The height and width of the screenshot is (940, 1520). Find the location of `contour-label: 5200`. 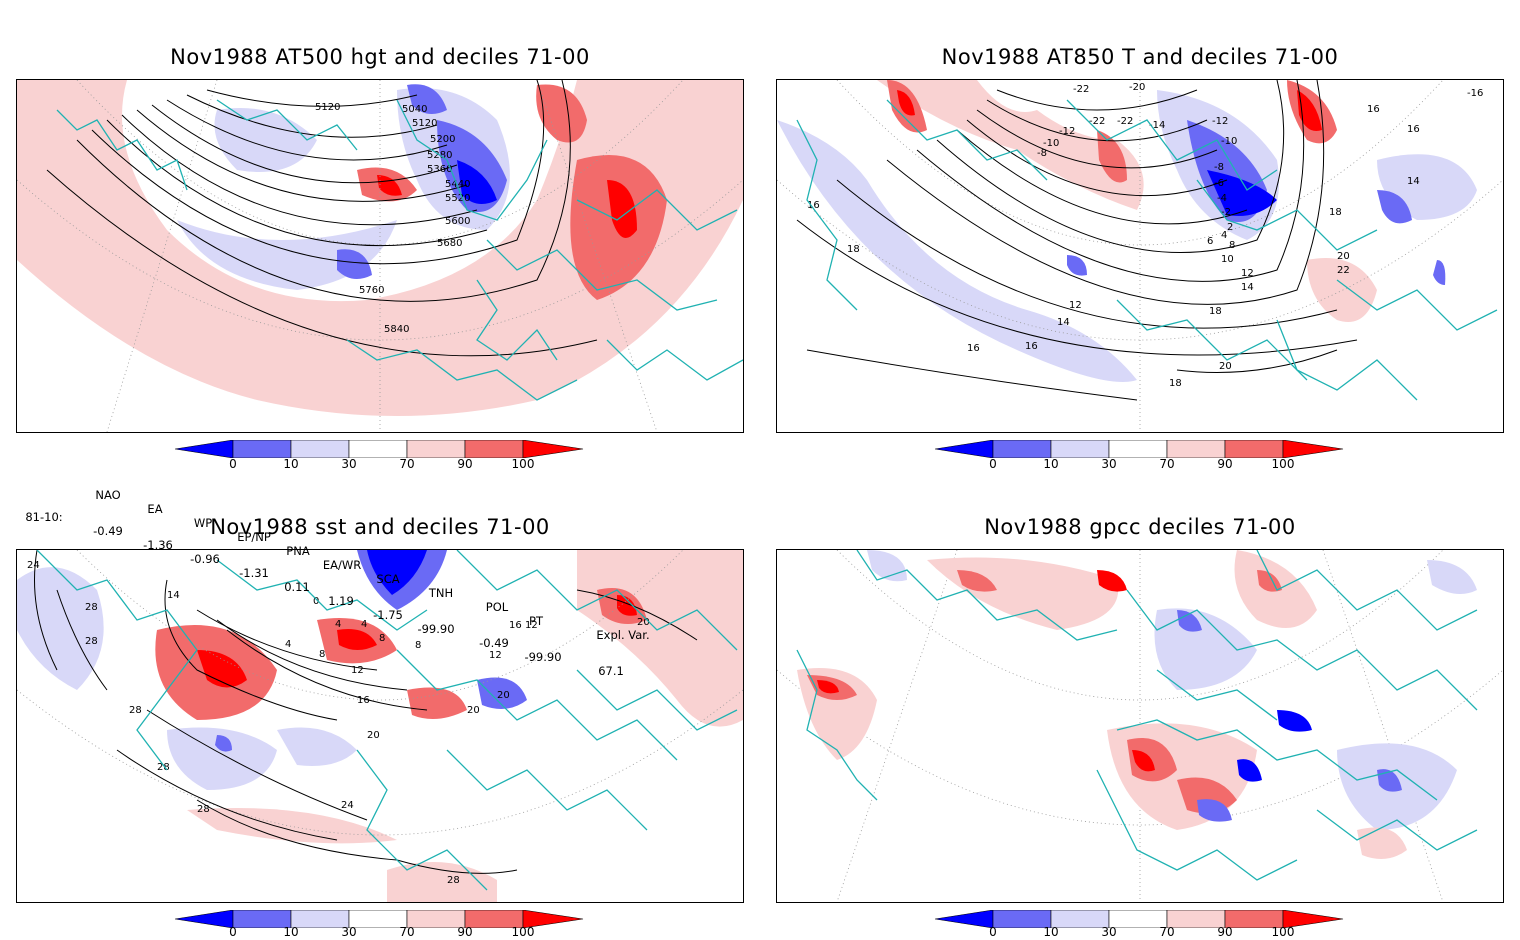

contour-label: 5200 is located at coordinates (442, 139).